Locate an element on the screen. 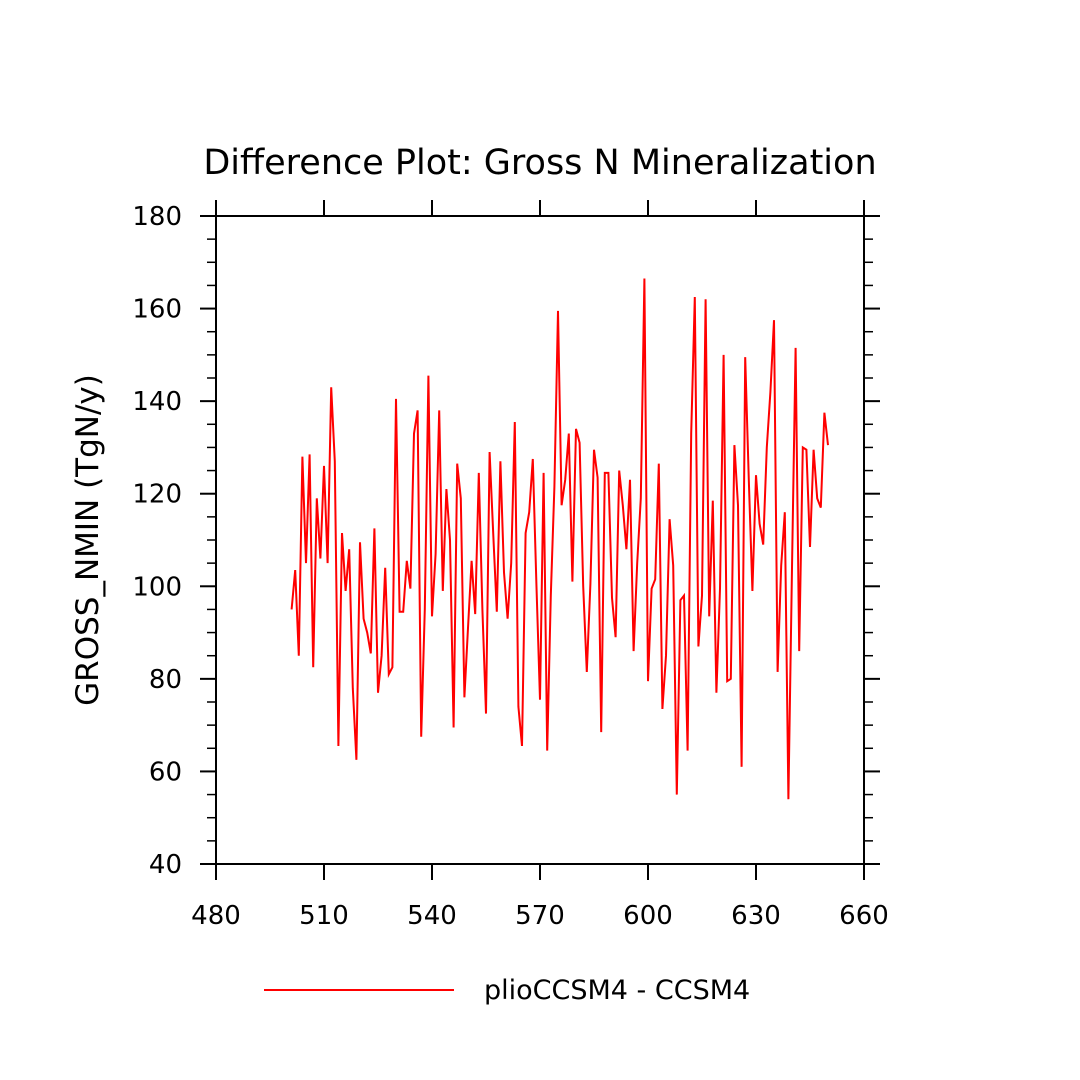 The height and width of the screenshot is (1080, 1080). x-tick-label: 600 is located at coordinates (648, 916).